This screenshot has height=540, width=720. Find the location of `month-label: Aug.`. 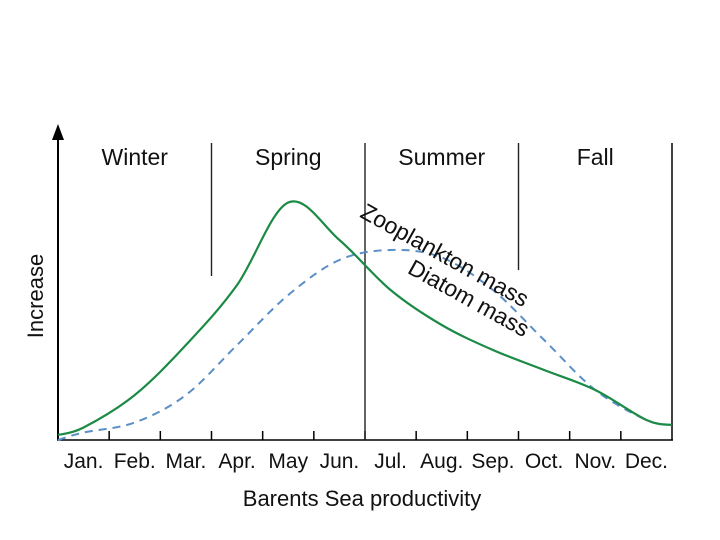

month-label: Aug. is located at coordinates (441, 461).